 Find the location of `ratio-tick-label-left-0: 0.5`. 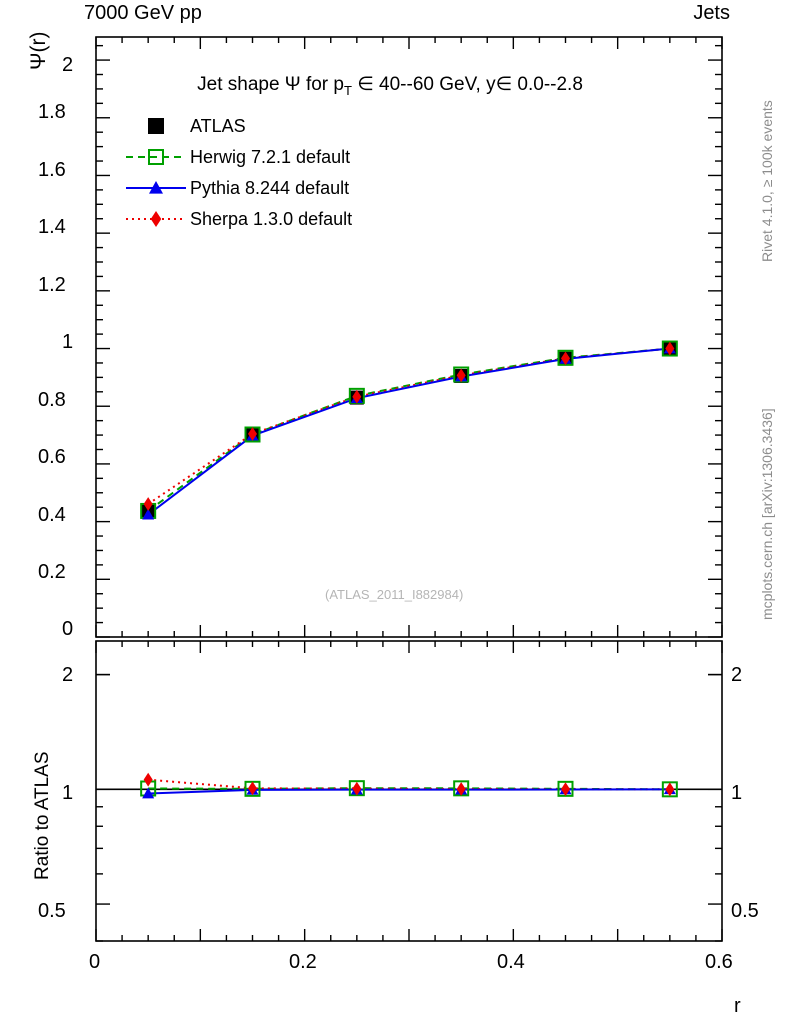

ratio-tick-label-left-0: 0.5 is located at coordinates (52, 911).